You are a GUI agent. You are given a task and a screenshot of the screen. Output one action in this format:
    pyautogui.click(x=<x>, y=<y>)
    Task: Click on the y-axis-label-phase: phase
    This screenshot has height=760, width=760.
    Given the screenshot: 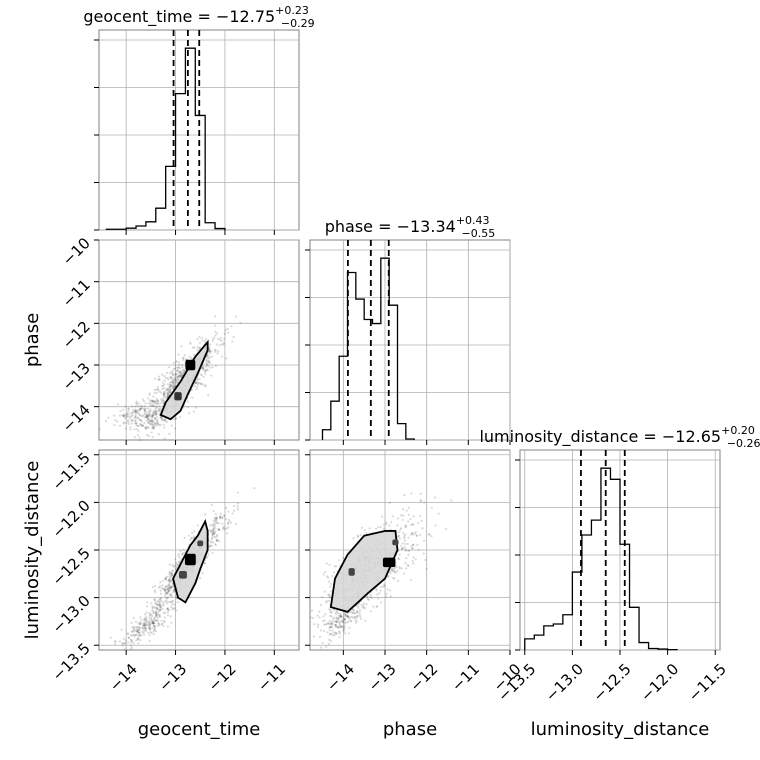 What is the action you would take?
    pyautogui.click(x=32, y=340)
    